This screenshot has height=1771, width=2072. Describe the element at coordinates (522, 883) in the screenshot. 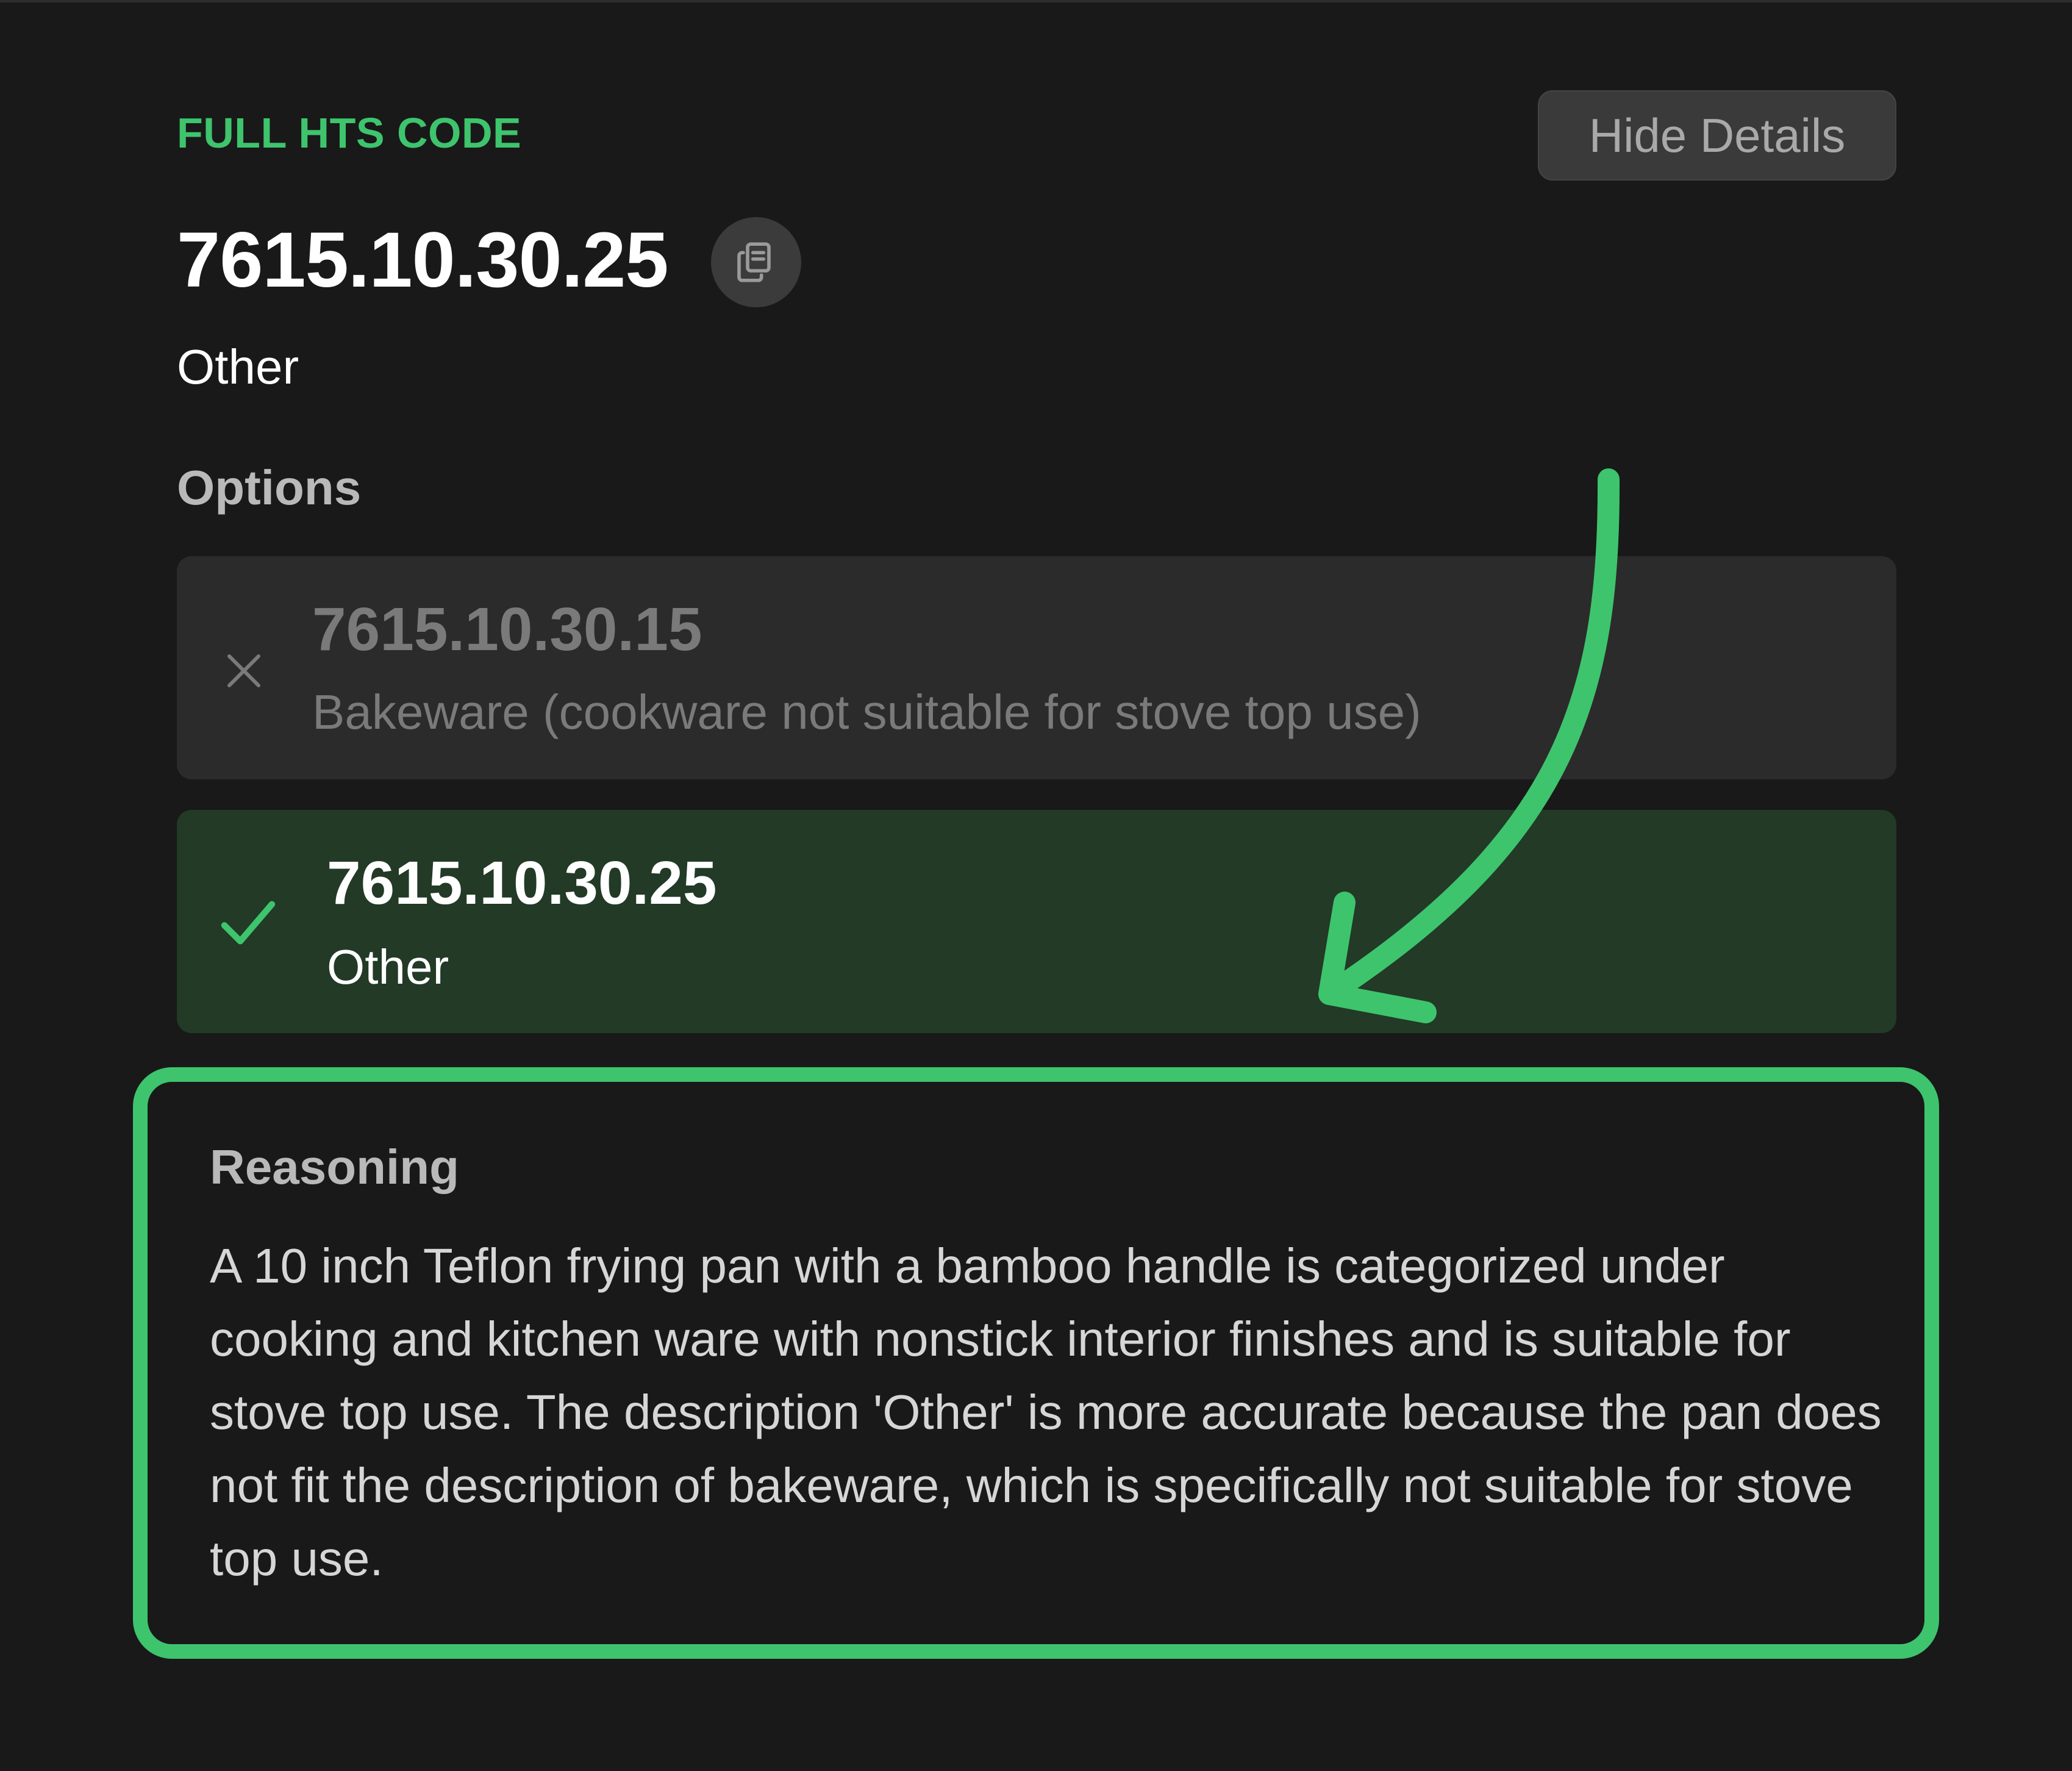

I see `option-code: 7615.10.30.25` at that location.